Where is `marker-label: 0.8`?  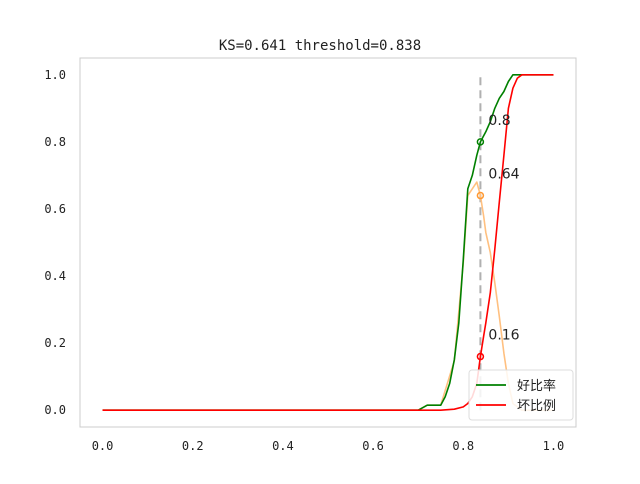
marker-label: 0.8 is located at coordinates (499, 121).